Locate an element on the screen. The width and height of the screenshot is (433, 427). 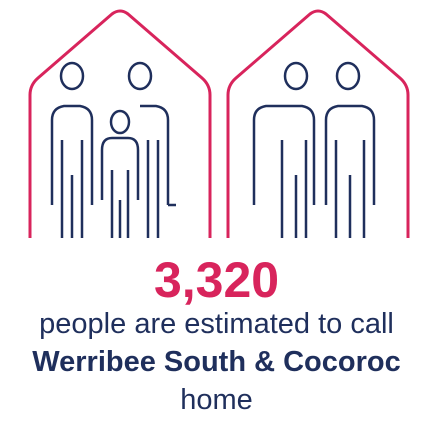
population-figure: 3,320 is located at coordinates (216, 280).